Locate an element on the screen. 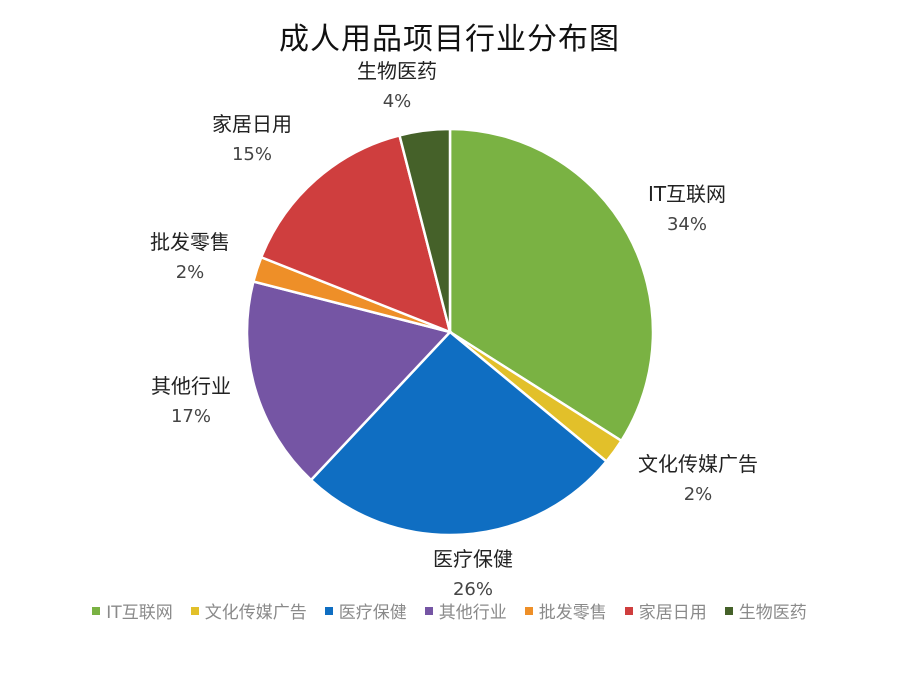 The width and height of the screenshot is (899, 677). slice-label-7: 生物医药 is located at coordinates (397, 71).